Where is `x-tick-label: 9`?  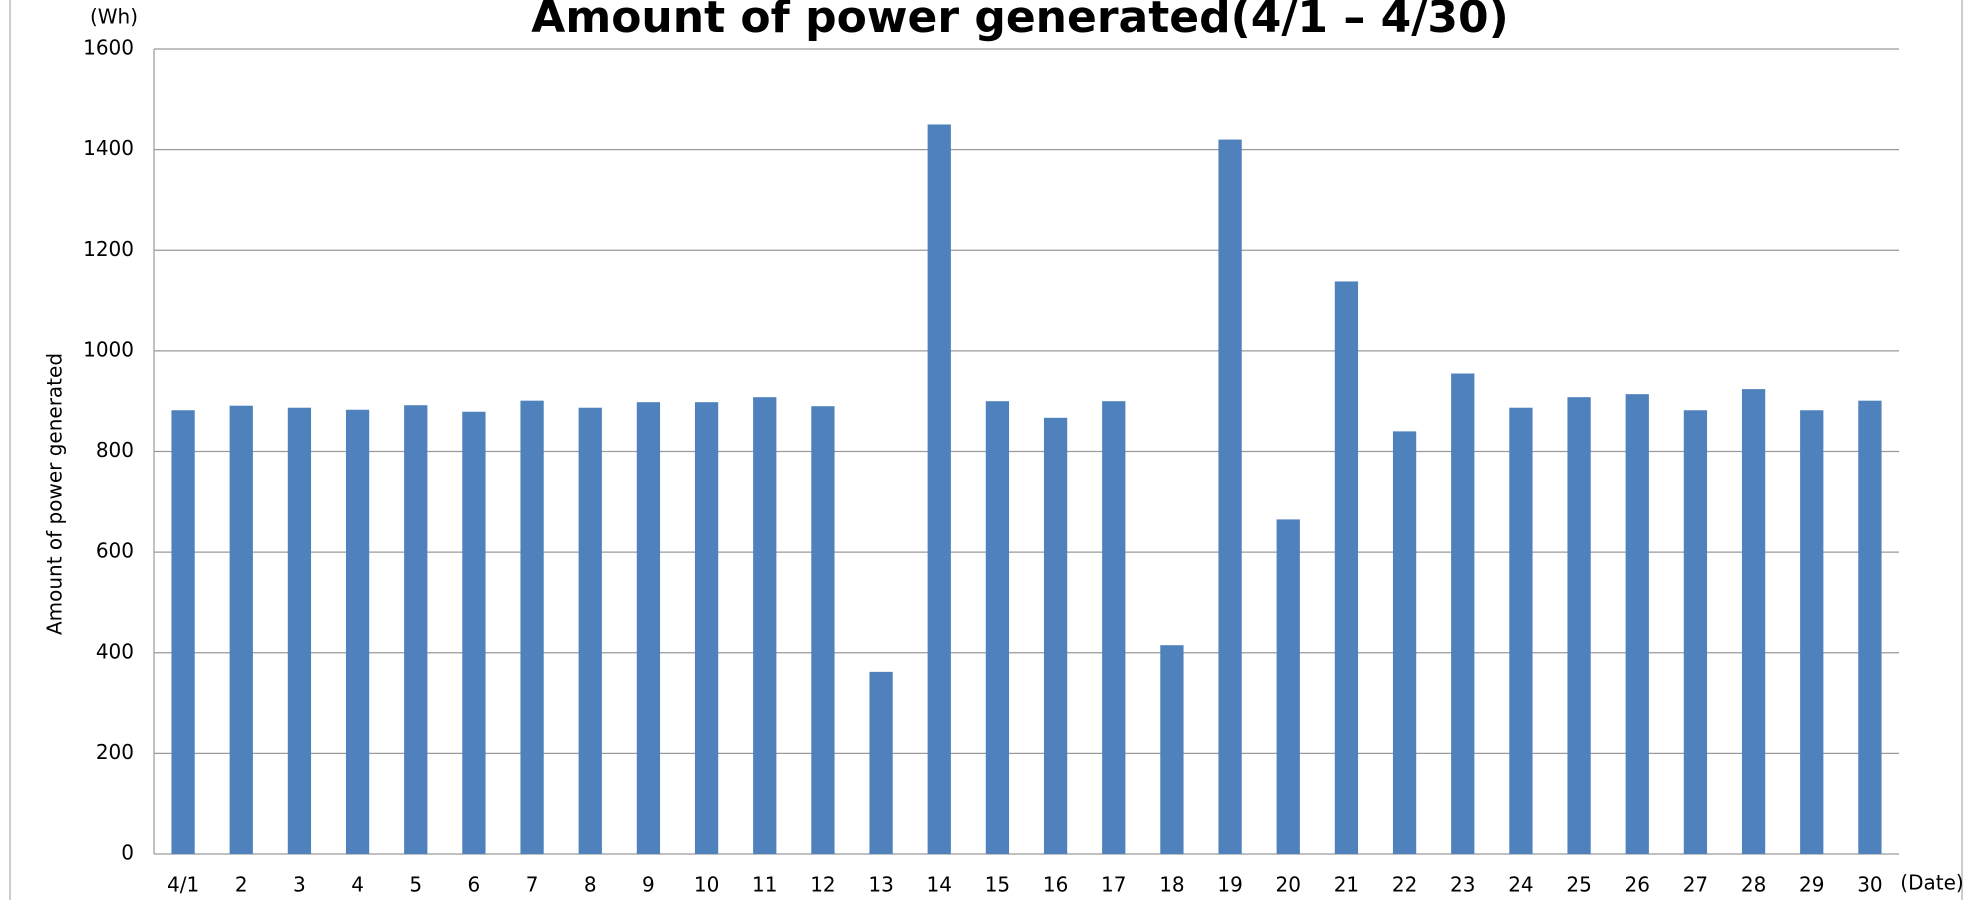 x-tick-label: 9 is located at coordinates (648, 885).